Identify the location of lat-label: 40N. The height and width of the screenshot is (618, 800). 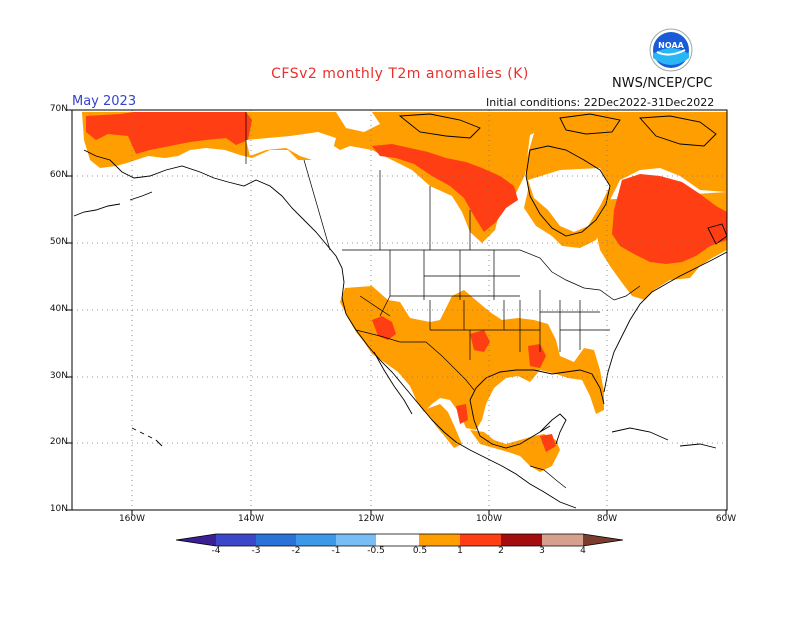
(58, 309).